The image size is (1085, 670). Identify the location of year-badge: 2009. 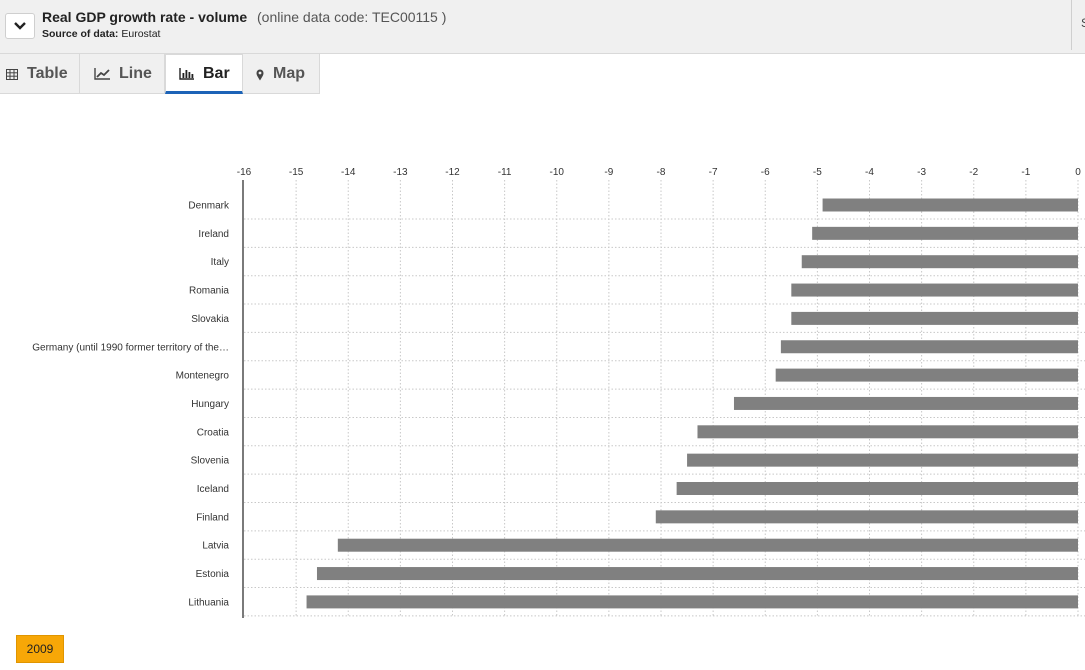
(40, 649).